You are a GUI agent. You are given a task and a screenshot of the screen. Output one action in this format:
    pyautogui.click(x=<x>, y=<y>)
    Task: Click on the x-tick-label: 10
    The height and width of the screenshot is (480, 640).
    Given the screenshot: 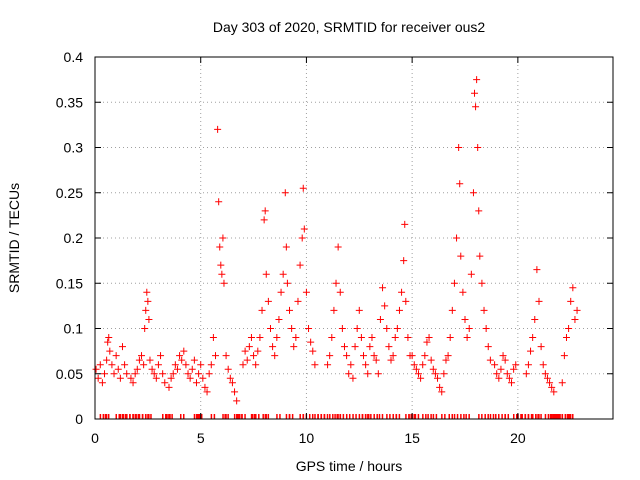 What is the action you would take?
    pyautogui.click(x=307, y=438)
    